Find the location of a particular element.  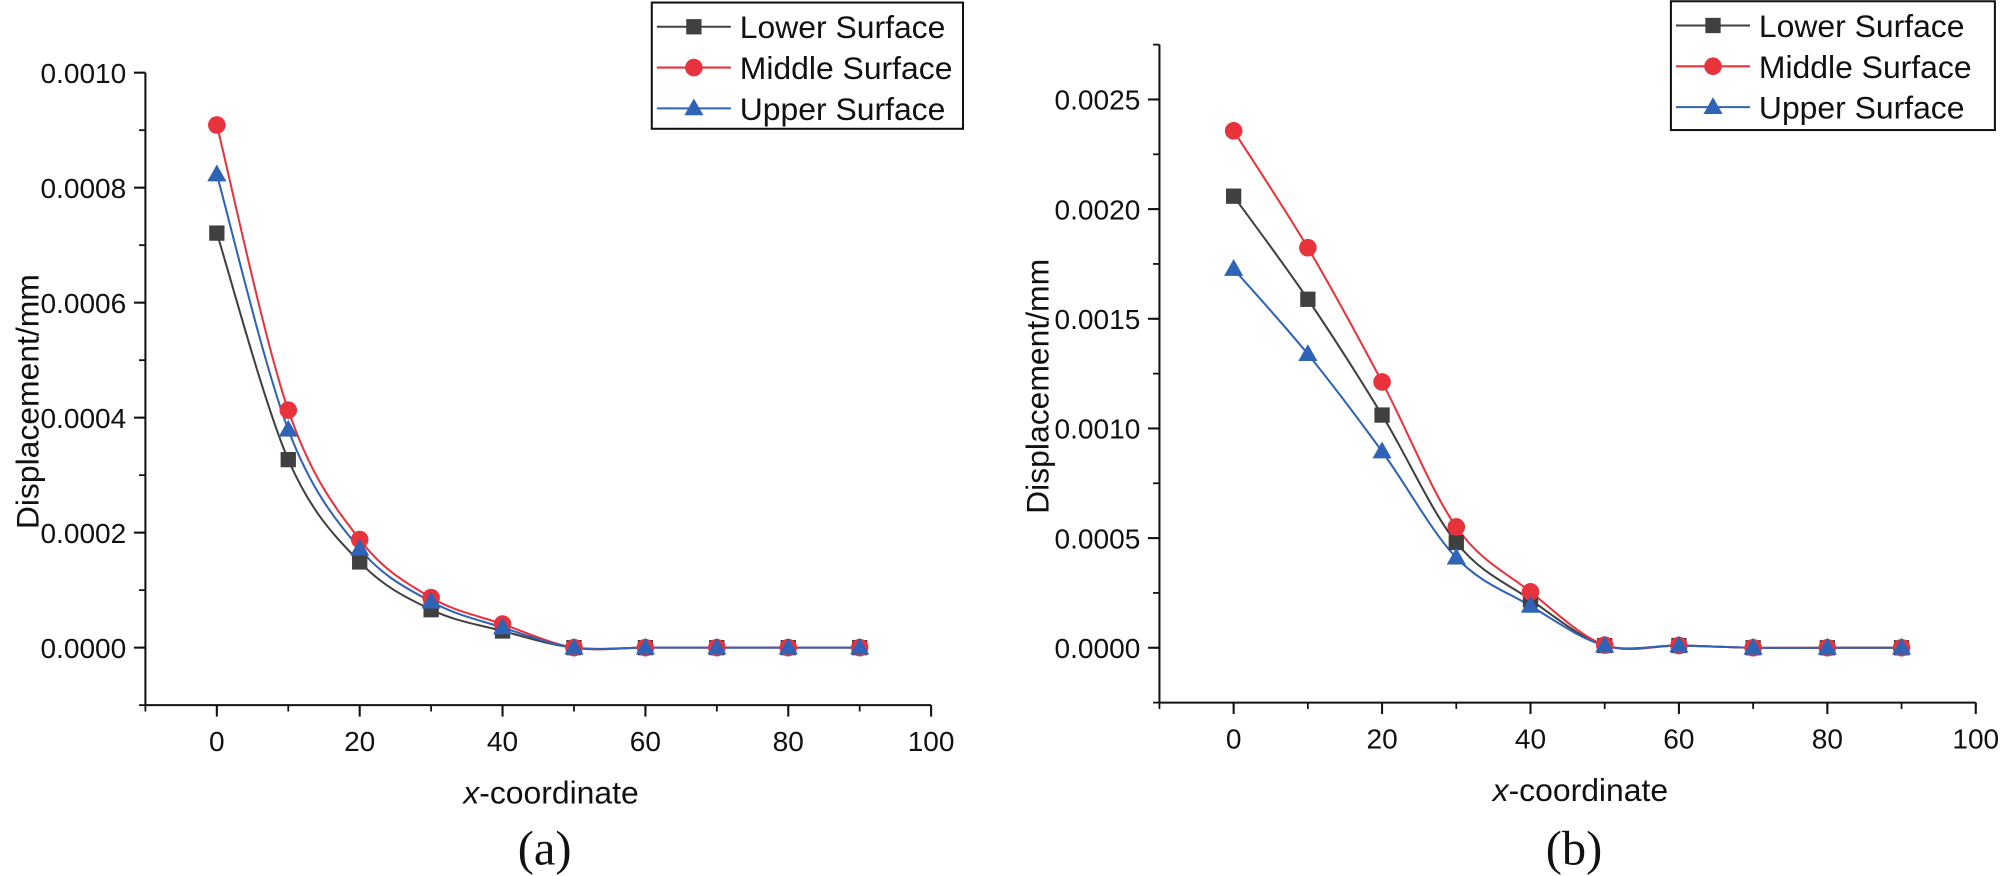

legend-item: Middle Surface is located at coordinates (804, 68).